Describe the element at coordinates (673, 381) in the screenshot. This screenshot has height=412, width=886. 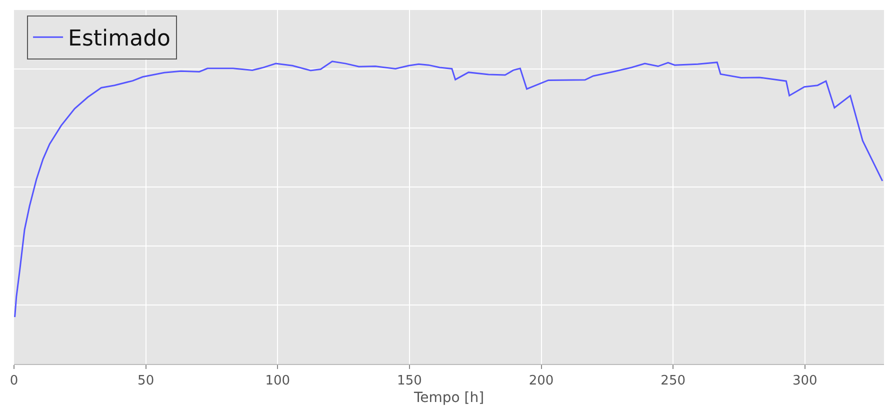
I see `x-tick-label: 250` at that location.